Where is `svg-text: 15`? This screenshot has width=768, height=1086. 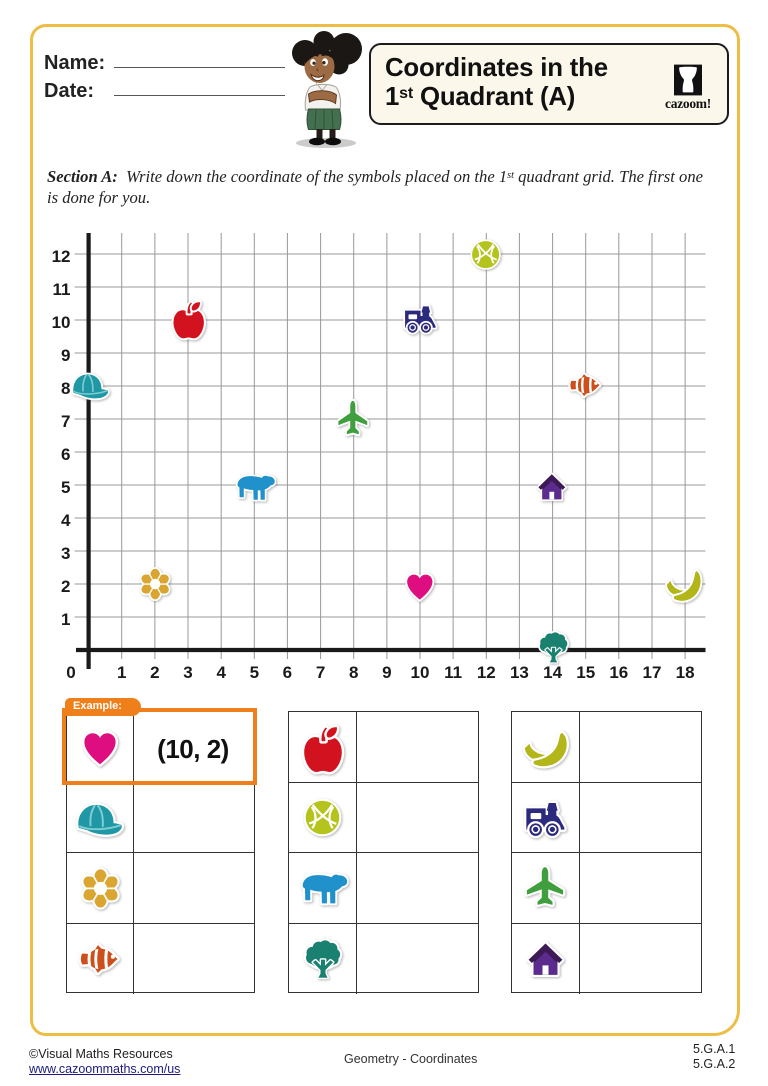 svg-text: 15 is located at coordinates (585, 672).